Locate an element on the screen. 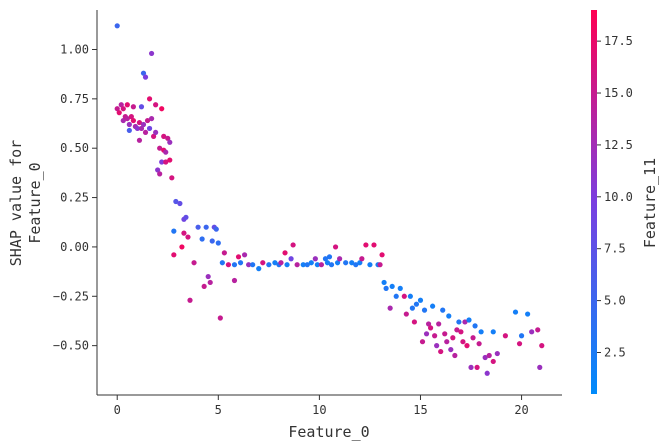 This screenshot has width=668, height=448. x-tick-label: 5 is located at coordinates (218, 410).